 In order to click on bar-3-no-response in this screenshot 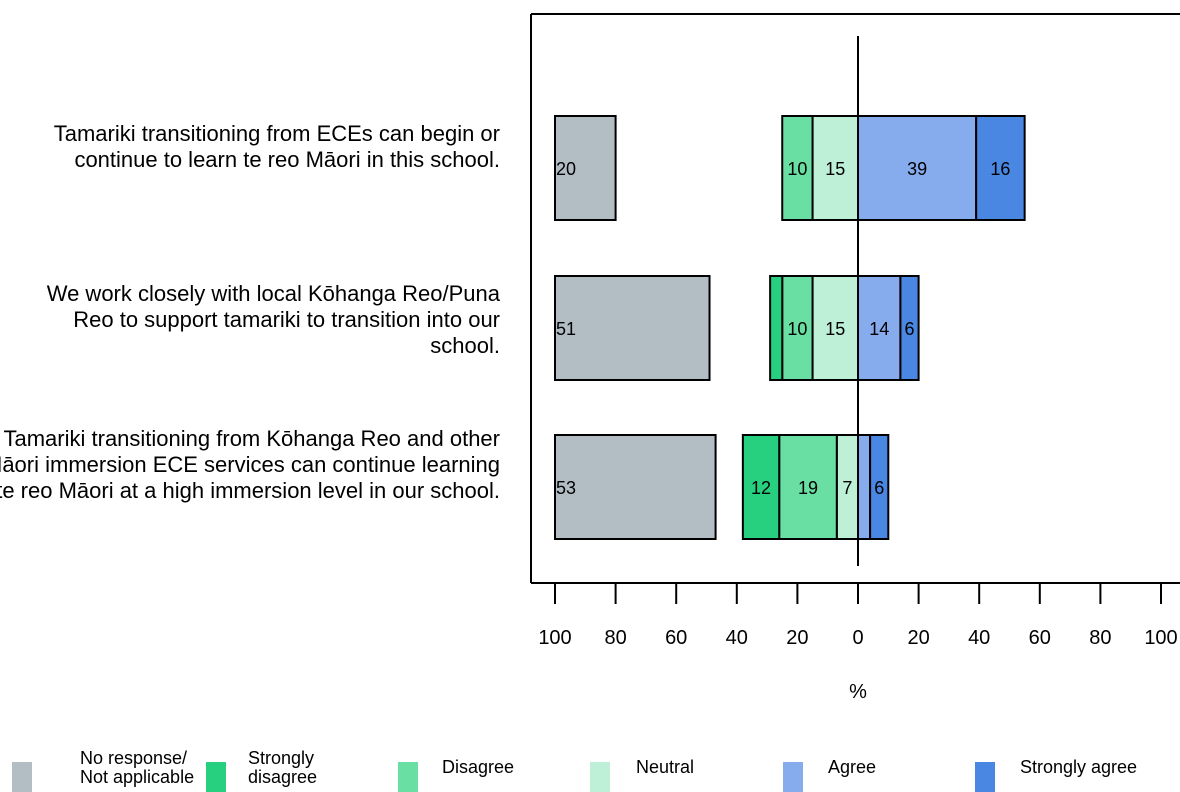, I will do `click(635, 487)`.